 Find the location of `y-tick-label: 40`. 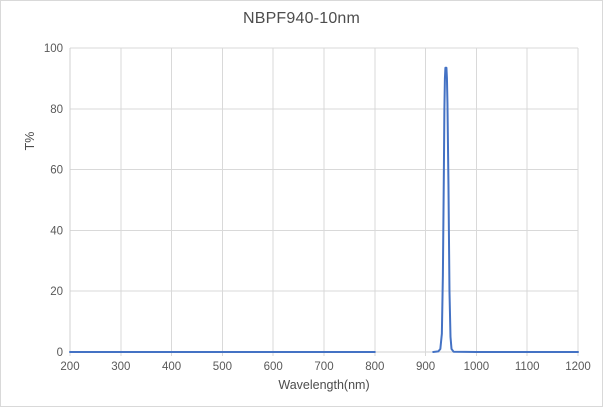

y-tick-label: 40 is located at coordinates (56, 231).